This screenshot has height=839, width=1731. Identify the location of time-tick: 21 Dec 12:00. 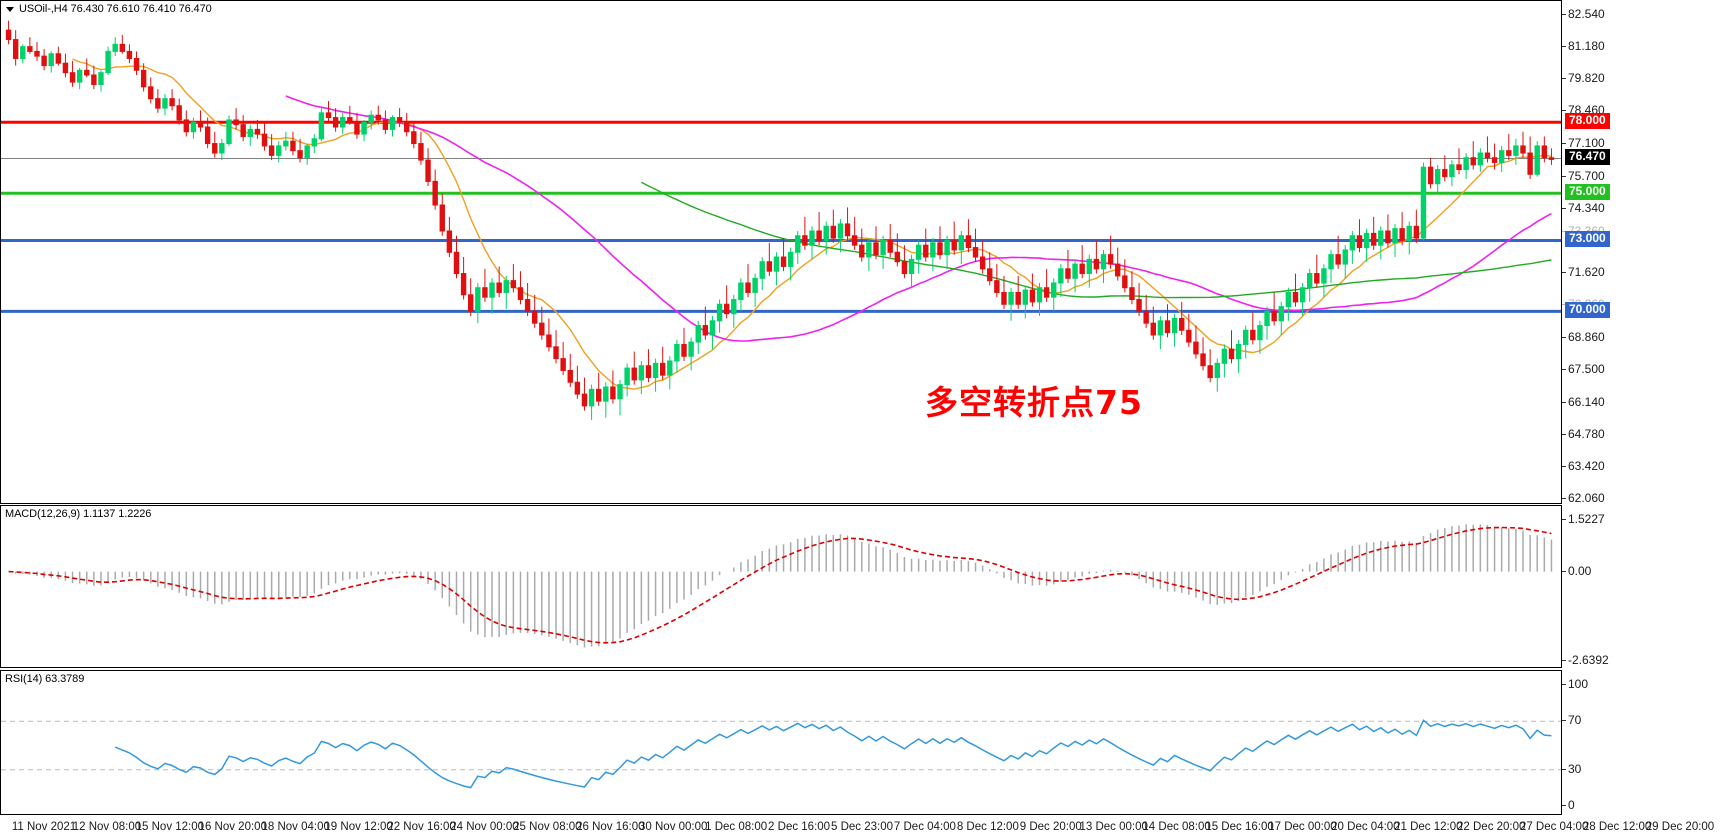
(1428, 827).